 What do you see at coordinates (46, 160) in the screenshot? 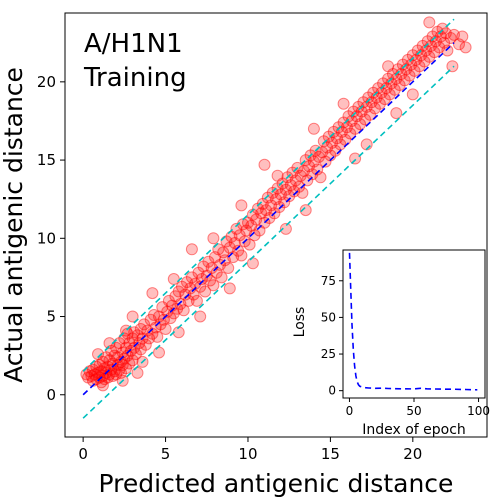
I see `y-tick-label: 15` at bounding box center [46, 160].